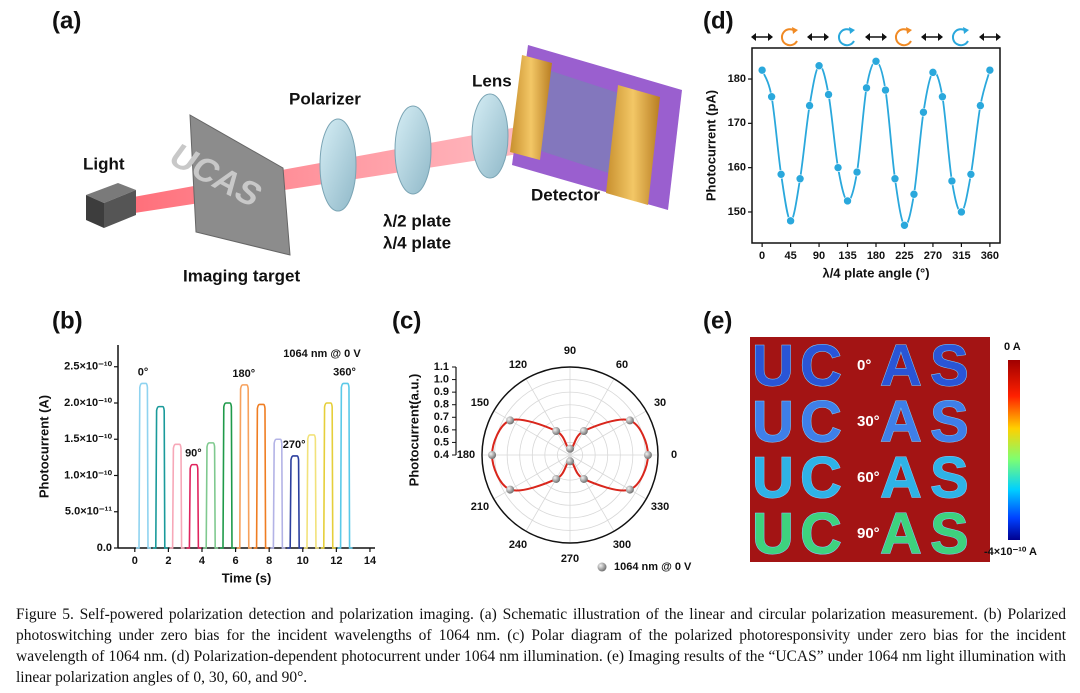 This screenshot has height=693, width=1080. Describe the element at coordinates (88, 403) in the screenshot. I see `y-tick-label: 2.0×10⁻¹⁰` at that location.